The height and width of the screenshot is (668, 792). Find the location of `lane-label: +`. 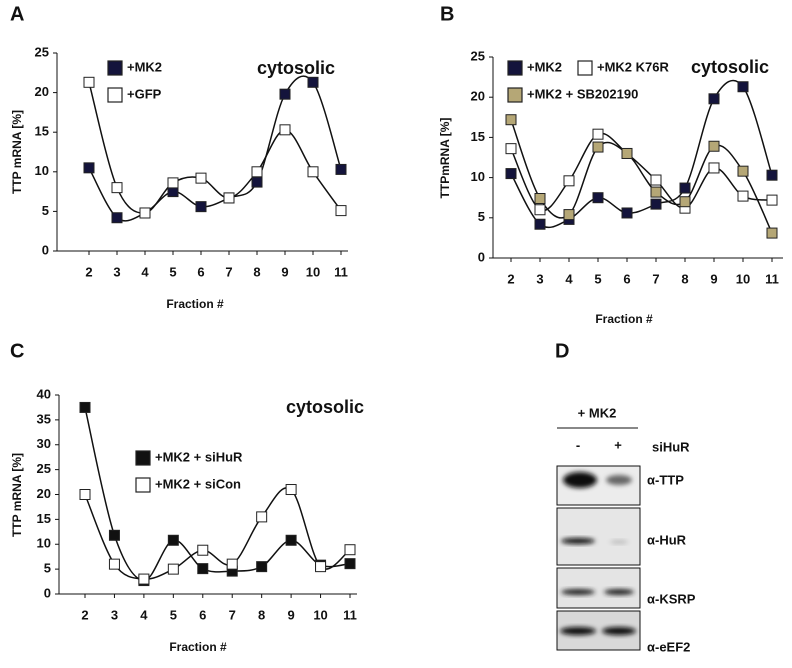

lane-label: + is located at coordinates (618, 444).